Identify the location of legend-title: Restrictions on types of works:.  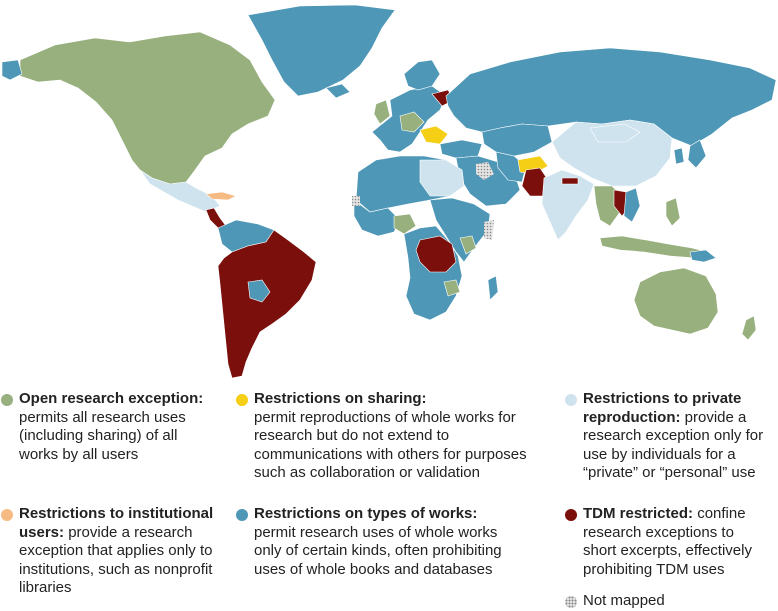
(366, 513).